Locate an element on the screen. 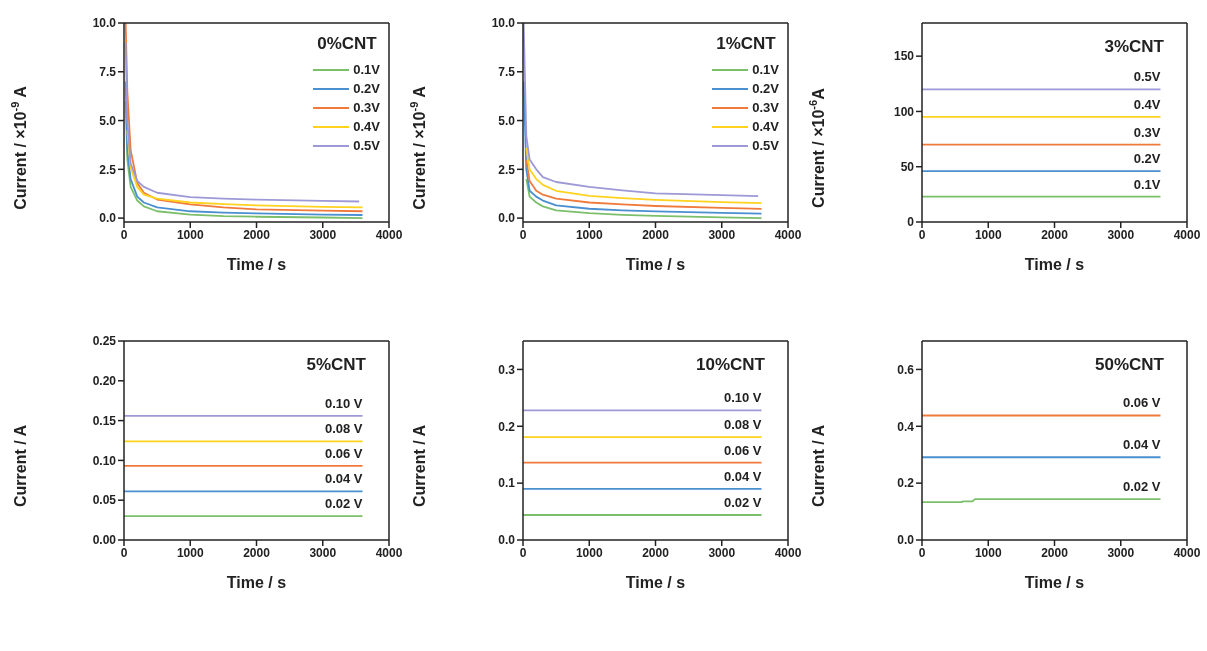  y-tick-label: 100 is located at coordinates (904, 111).